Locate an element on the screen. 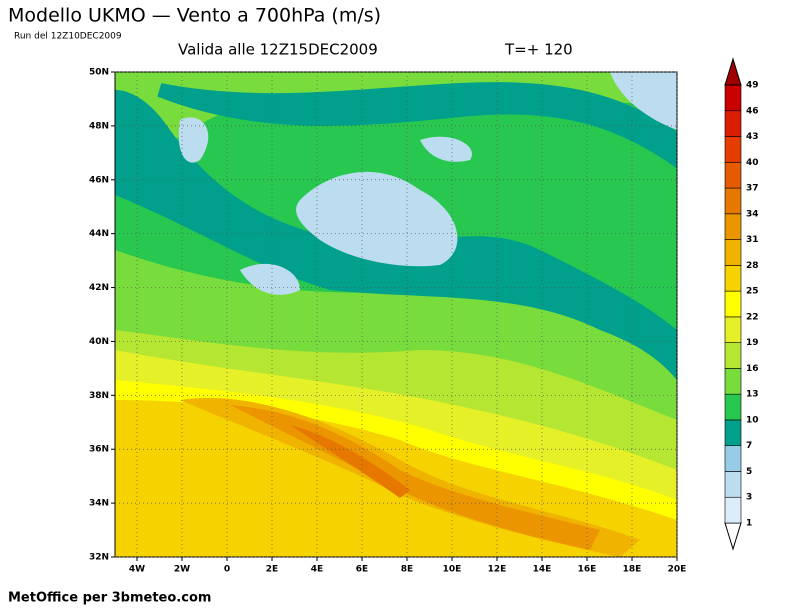  colorbar-label: 34 is located at coordinates (752, 214).